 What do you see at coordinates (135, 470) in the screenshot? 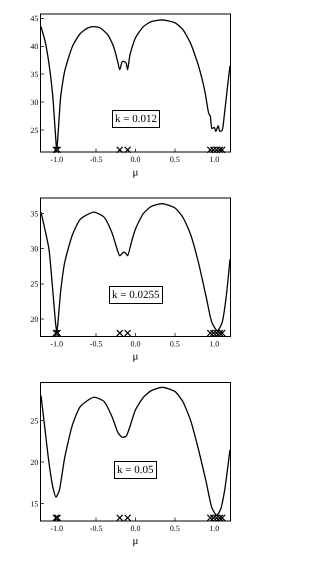
I see `annotation: k = 0.05` at bounding box center [135, 470].